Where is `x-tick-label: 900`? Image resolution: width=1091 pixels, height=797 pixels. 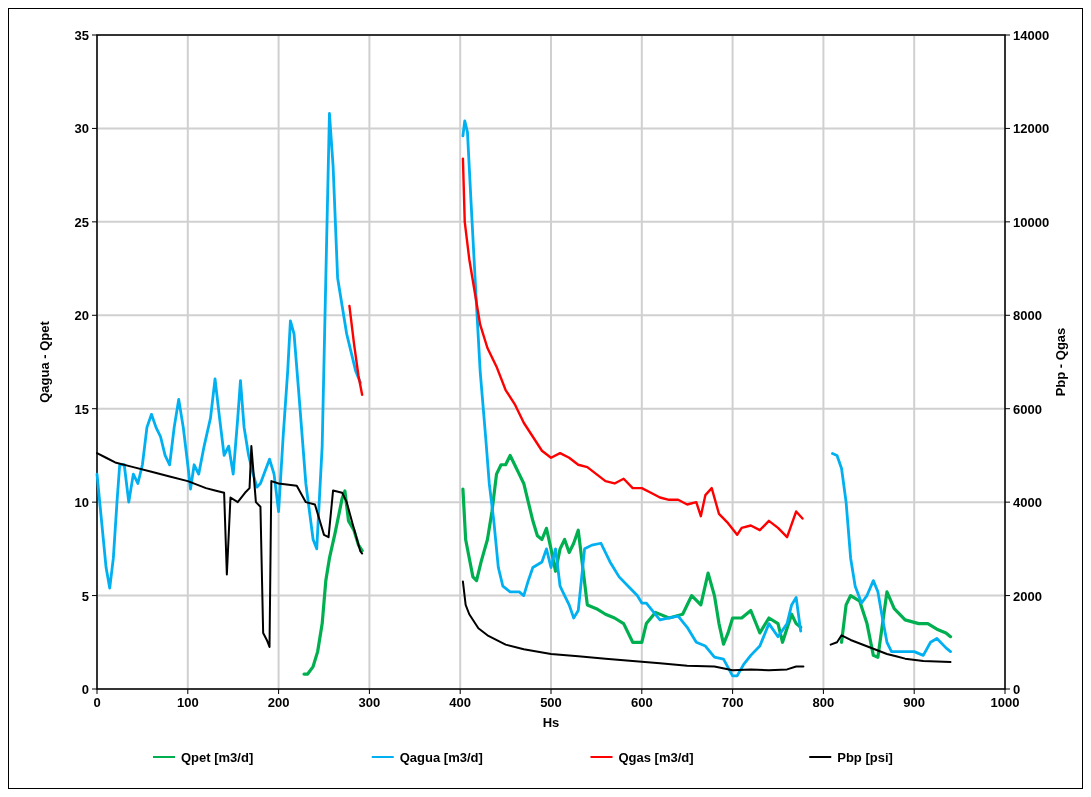
x-tick-label: 900 is located at coordinates (914, 702).